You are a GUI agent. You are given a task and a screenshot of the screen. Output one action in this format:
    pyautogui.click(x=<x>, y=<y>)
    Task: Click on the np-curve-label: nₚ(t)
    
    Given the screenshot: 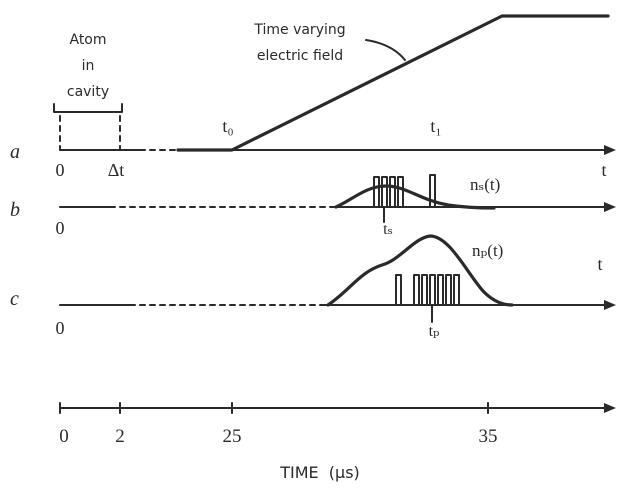 What is the action you would take?
    pyautogui.click(x=487, y=250)
    